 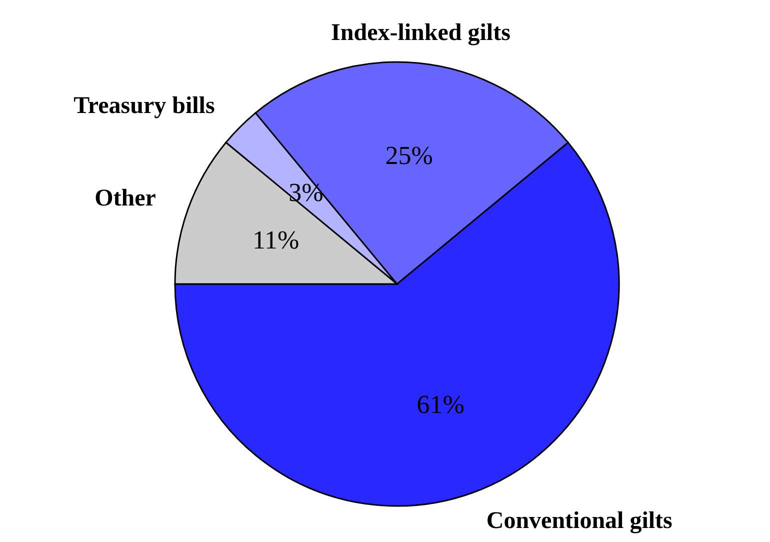 I want to click on slice-label: Conventional gilts, so click(x=579, y=521).